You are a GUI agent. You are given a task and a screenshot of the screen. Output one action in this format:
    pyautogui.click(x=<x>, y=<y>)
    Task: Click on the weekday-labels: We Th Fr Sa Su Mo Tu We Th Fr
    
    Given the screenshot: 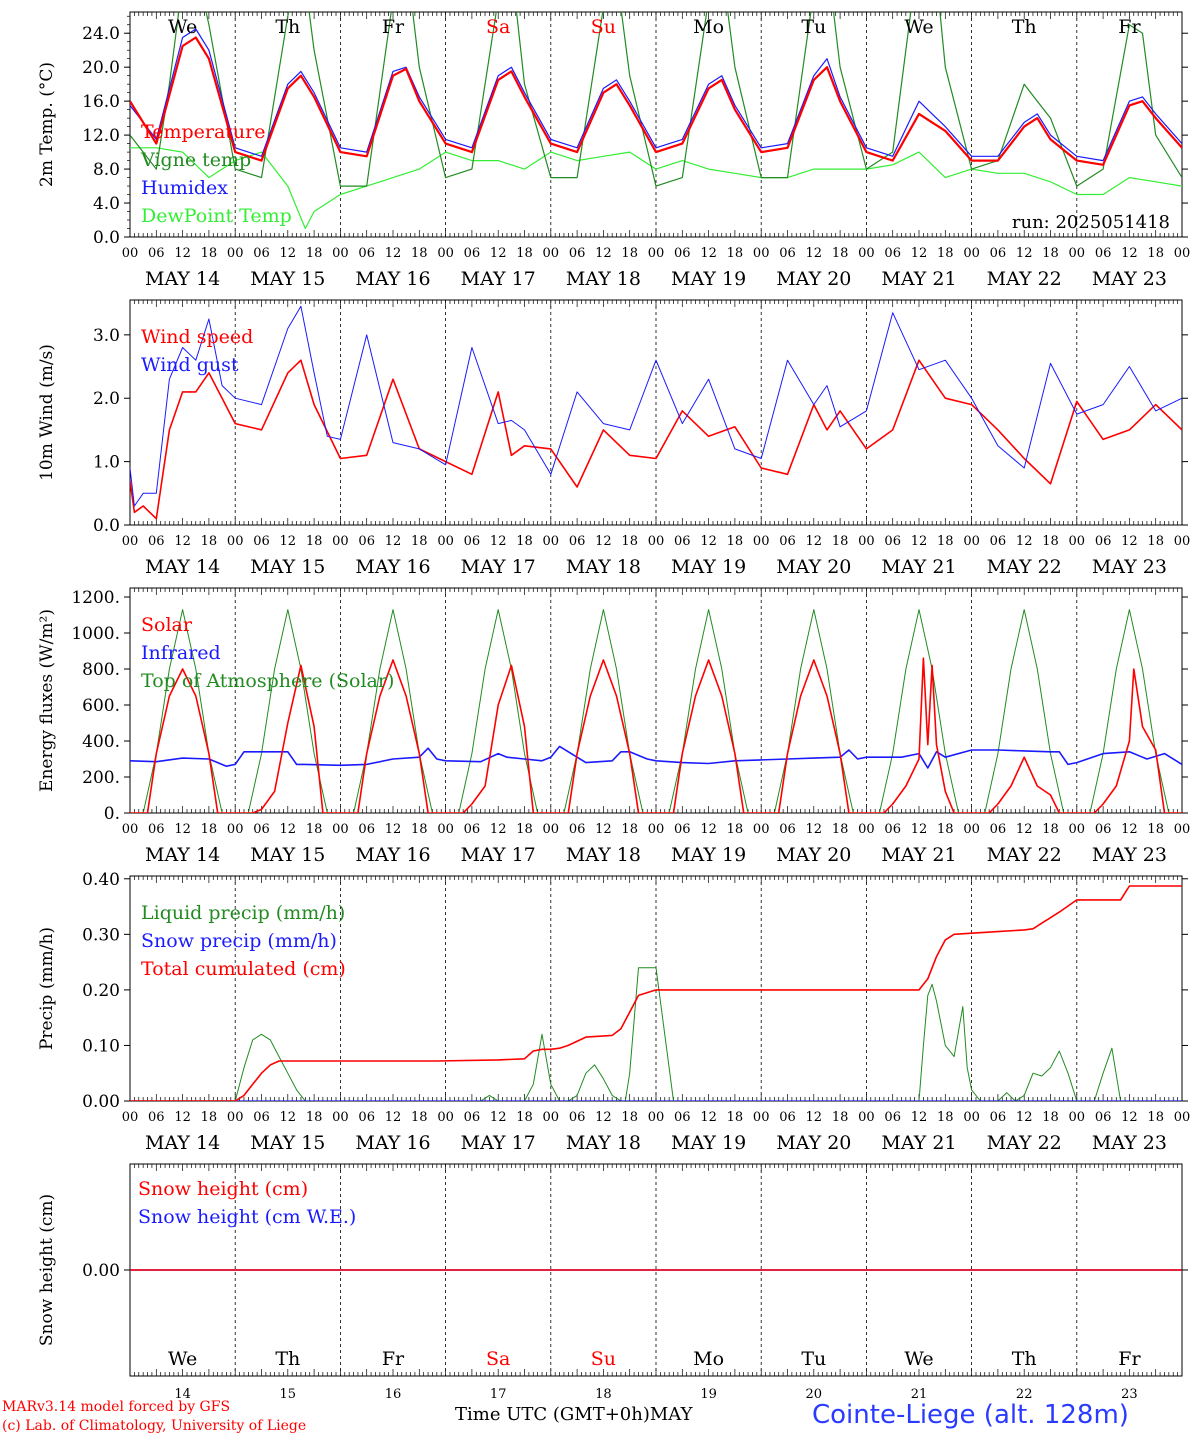 What is the action you would take?
    pyautogui.click(x=654, y=27)
    